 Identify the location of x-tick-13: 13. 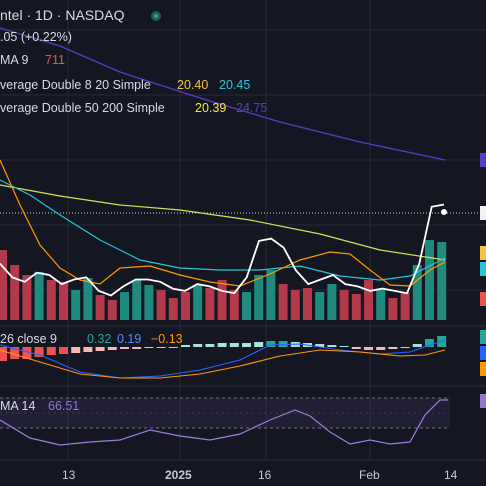
(69, 475).